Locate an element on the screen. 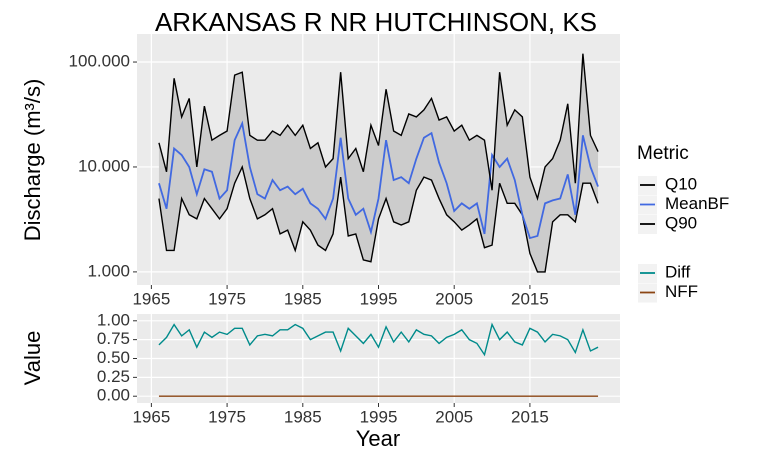 The width and height of the screenshot is (757, 464). legend-label: Q10 is located at coordinates (681, 183).